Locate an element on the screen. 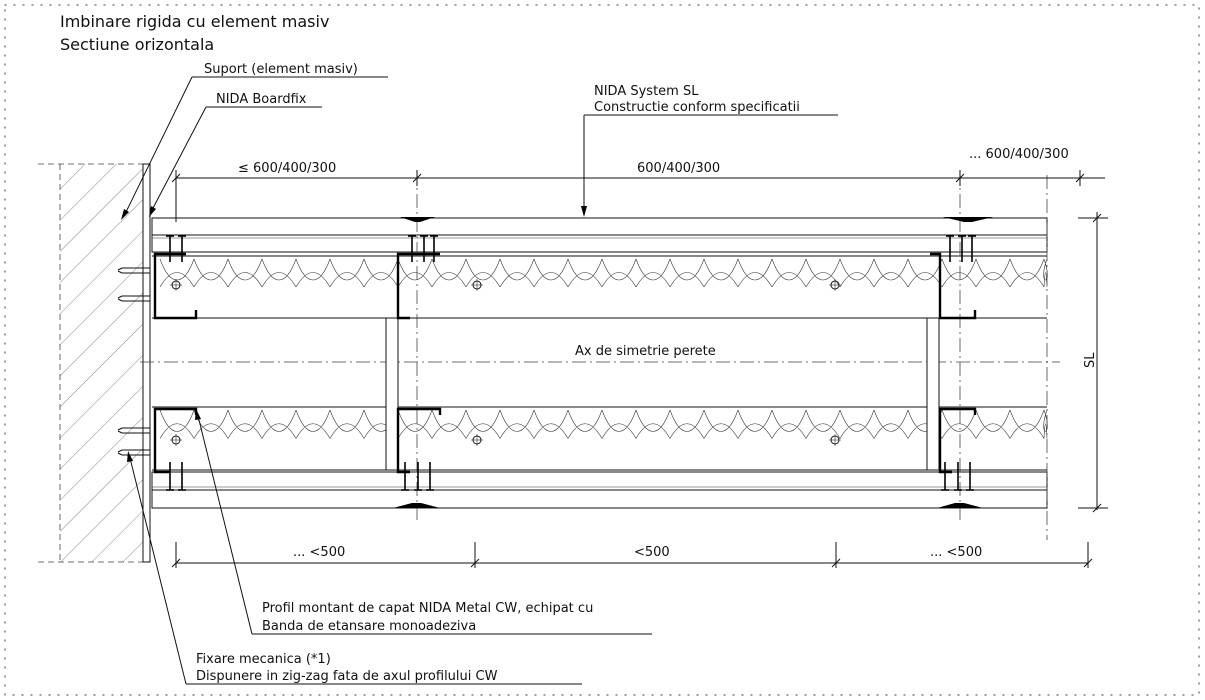 The height and width of the screenshot is (700, 1205). label-construction: Constructie conform specificatii is located at coordinates (697, 107).